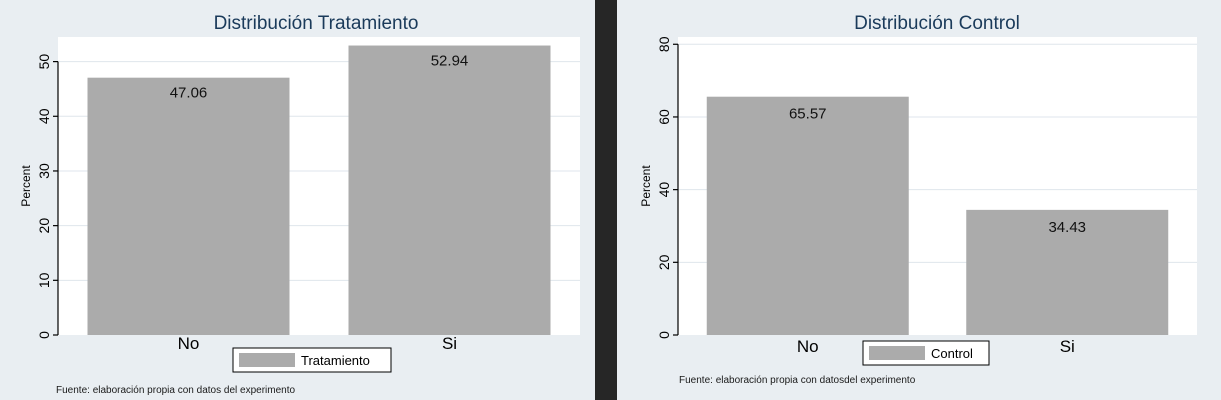 This screenshot has width=1221, height=400. What do you see at coordinates (44, 280) in the screenshot?
I see `y-tick-label: 10` at bounding box center [44, 280].